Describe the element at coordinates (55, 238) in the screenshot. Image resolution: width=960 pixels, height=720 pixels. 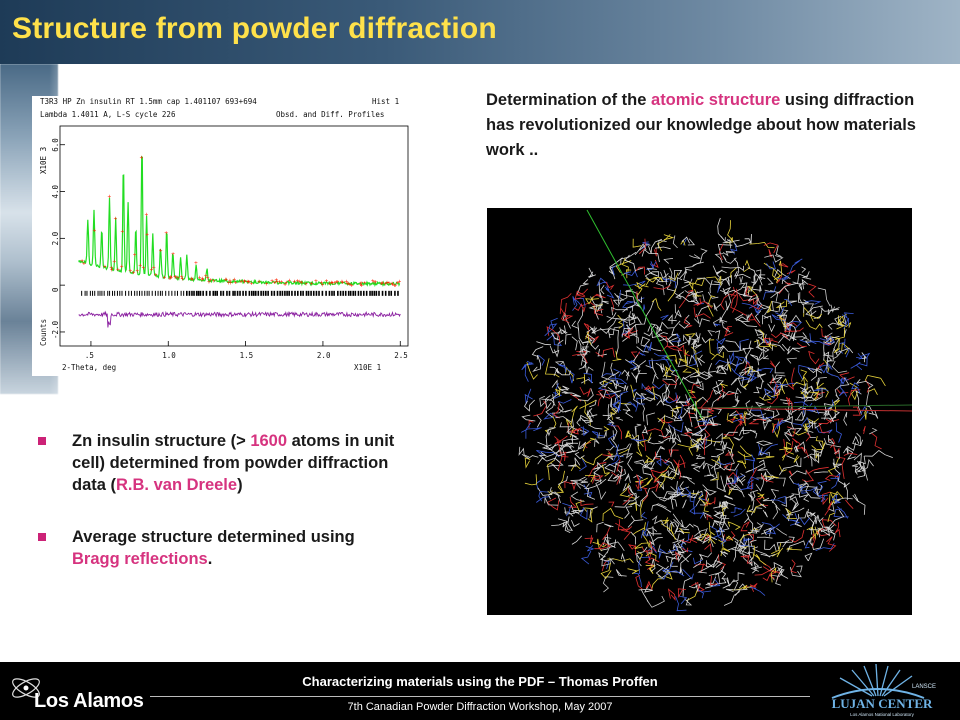
I see `y-tick-label: 2.0` at that location.